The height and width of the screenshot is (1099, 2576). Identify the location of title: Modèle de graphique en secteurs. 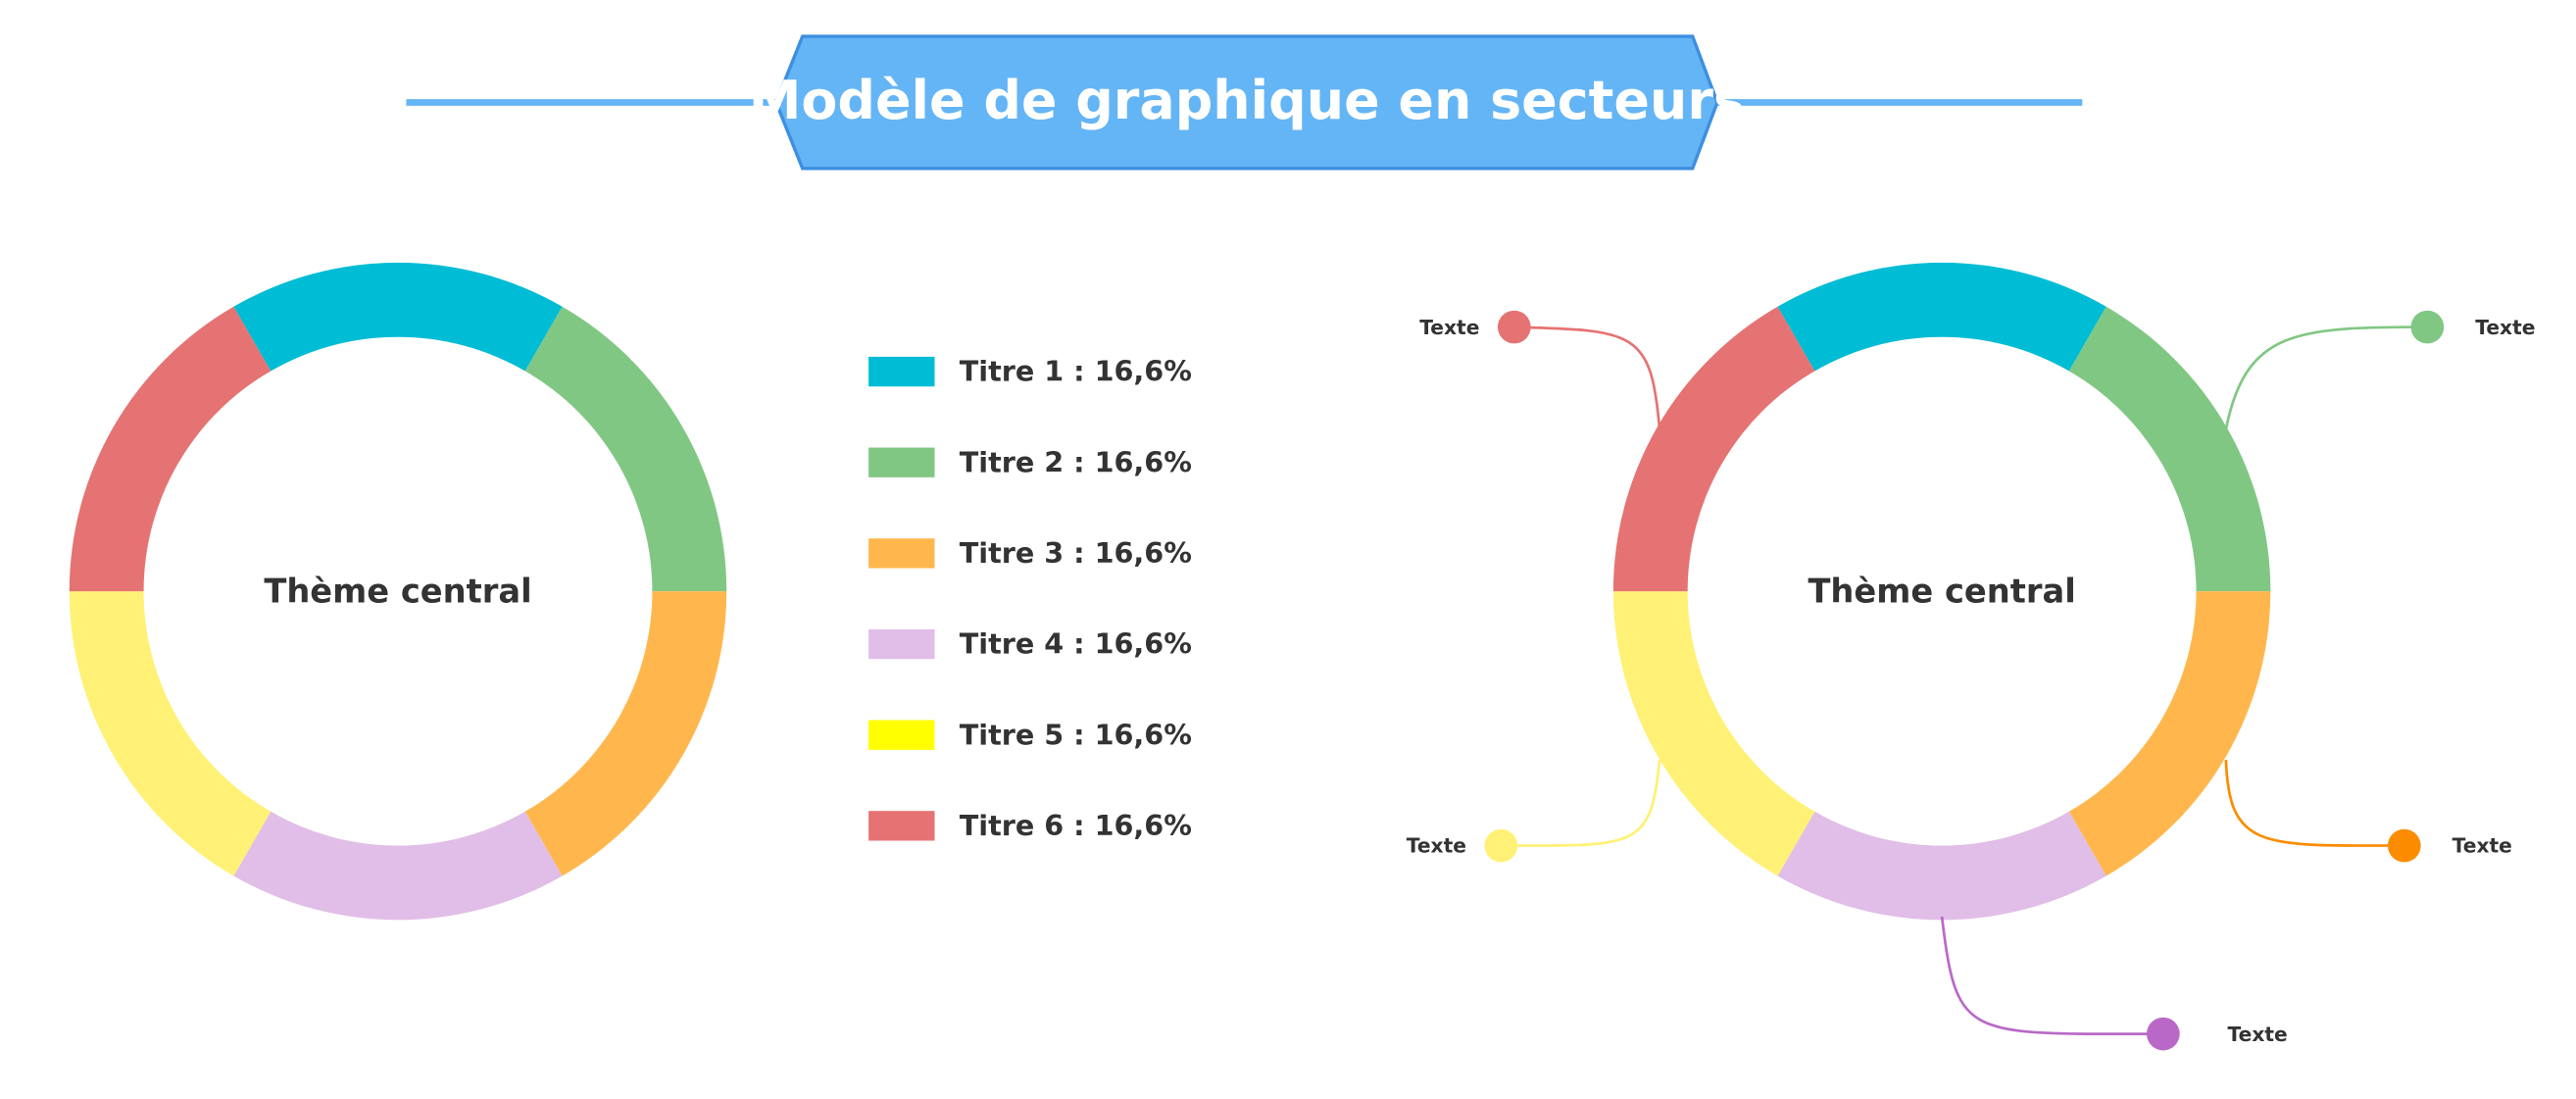
(1247, 101).